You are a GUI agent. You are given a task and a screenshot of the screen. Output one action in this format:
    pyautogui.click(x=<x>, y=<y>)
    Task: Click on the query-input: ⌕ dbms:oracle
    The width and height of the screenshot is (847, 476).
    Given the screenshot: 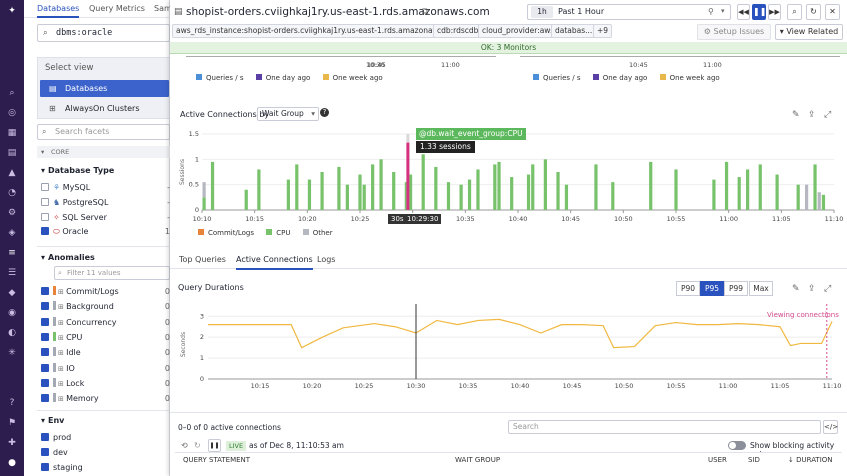 What is the action you would take?
    pyautogui.click(x=103, y=33)
    